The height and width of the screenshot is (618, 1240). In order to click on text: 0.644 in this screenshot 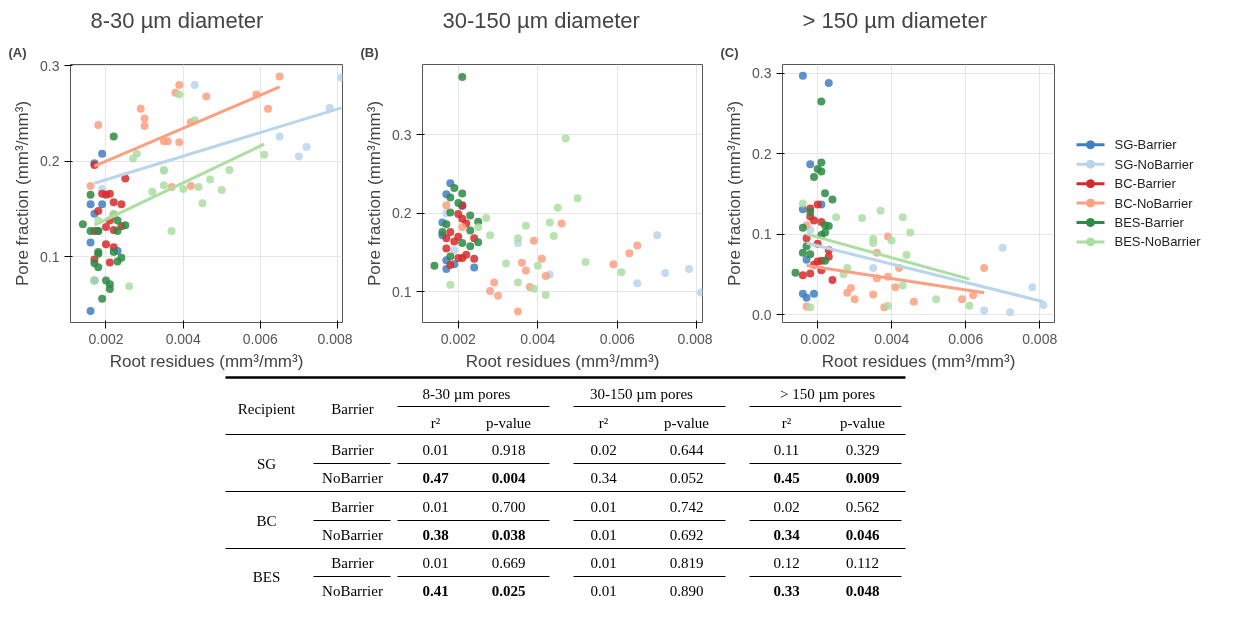, I will do `click(686, 449)`.